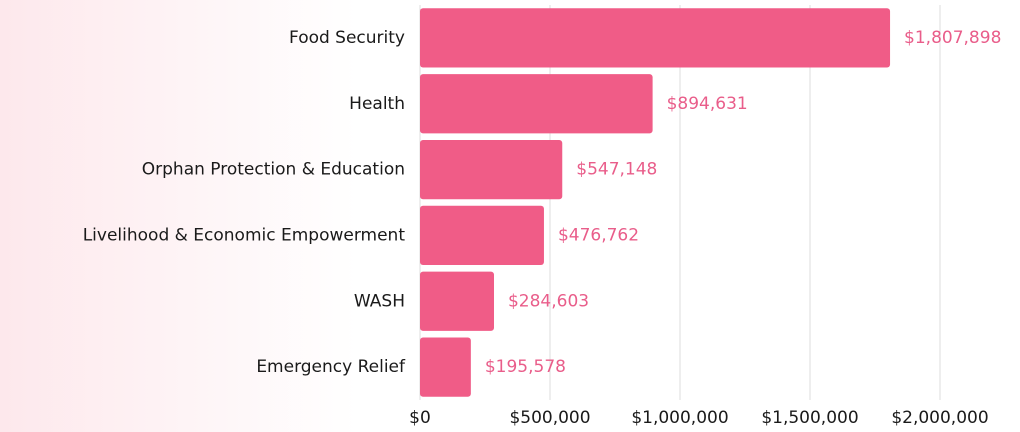 The width and height of the screenshot is (1020, 432). I want to click on y-tick-label: Livelihood & Economic Empowerment, so click(244, 235).